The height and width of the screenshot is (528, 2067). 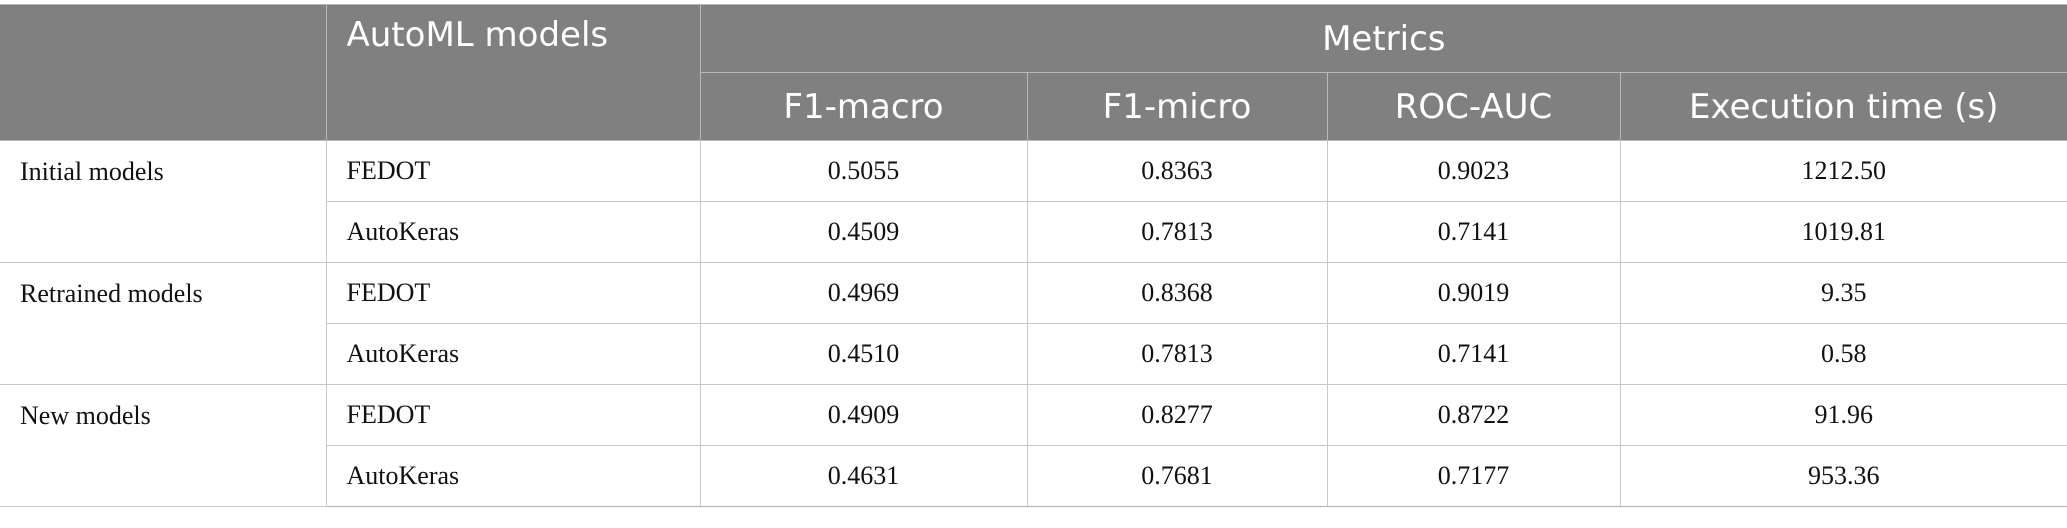 I want to click on automl-models-header: AutoML models, so click(x=513, y=72).